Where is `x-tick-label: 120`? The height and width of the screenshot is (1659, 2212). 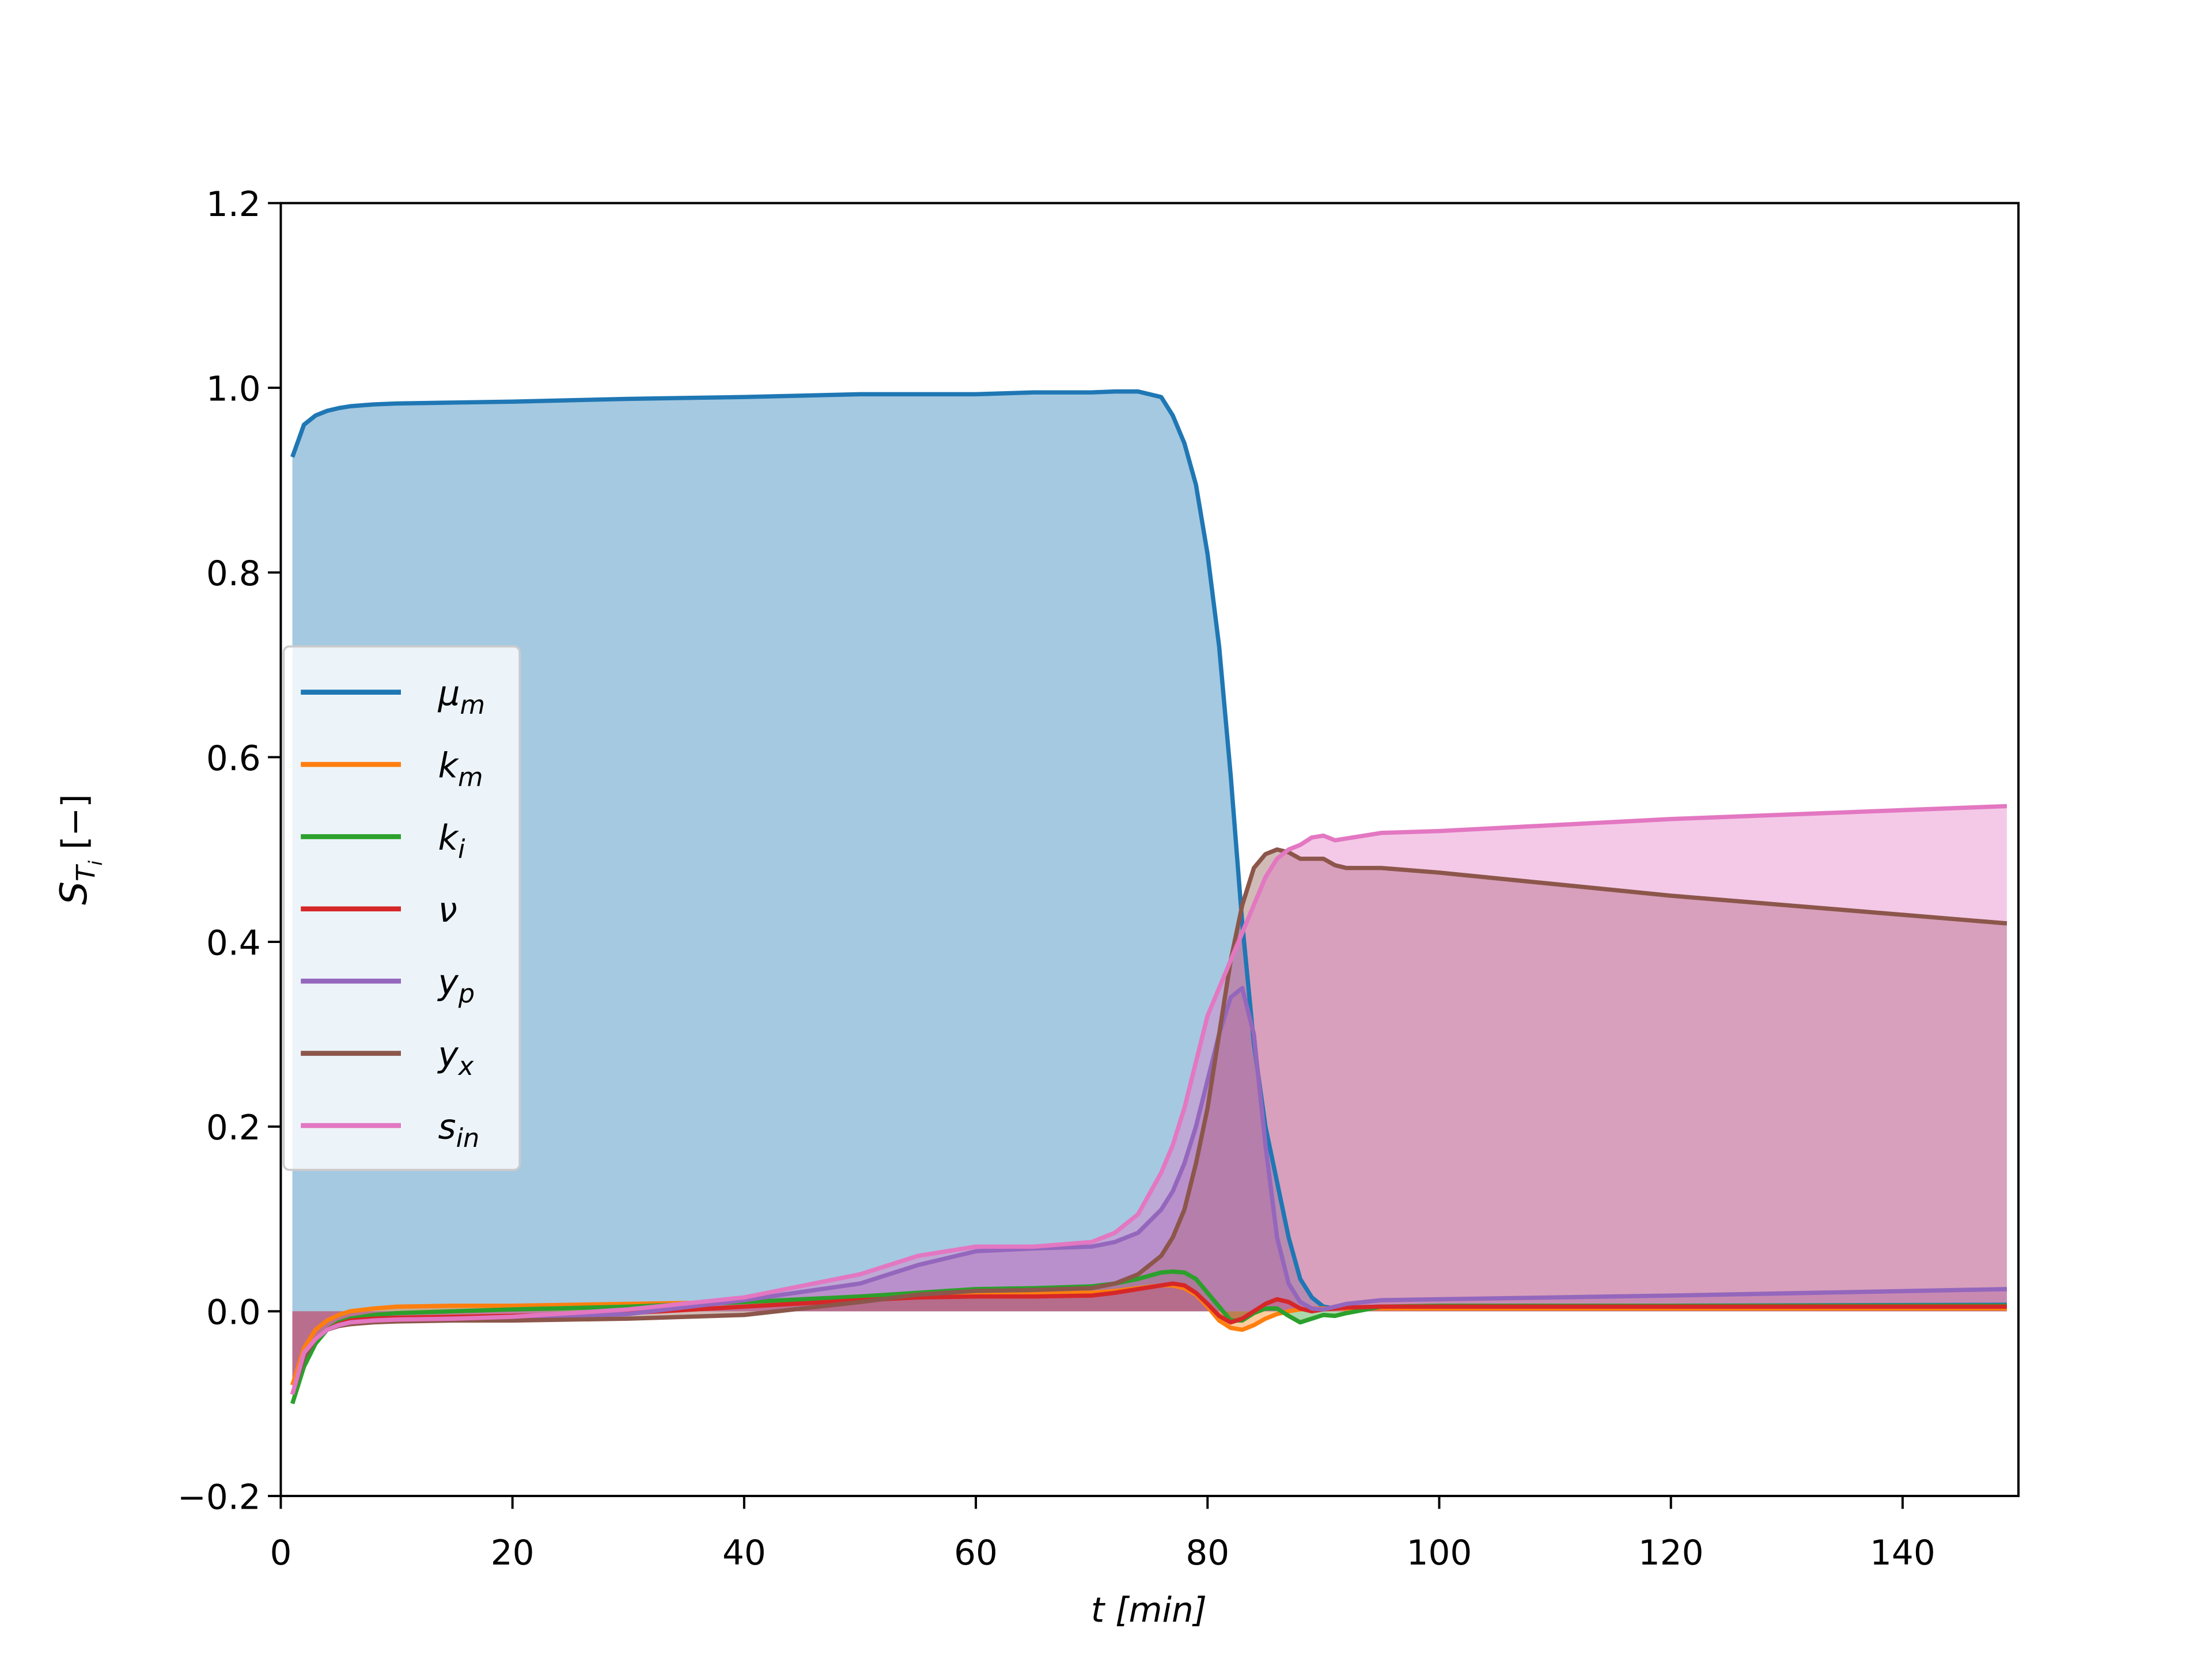 x-tick-label: 120 is located at coordinates (1671, 1553).